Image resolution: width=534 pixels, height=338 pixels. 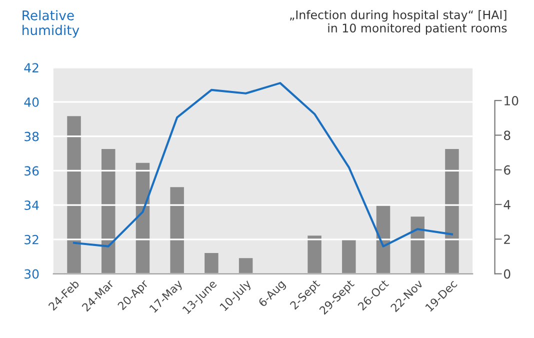 What do you see at coordinates (507, 239) in the screenshot?
I see `y2-tick-label: 2` at bounding box center [507, 239].